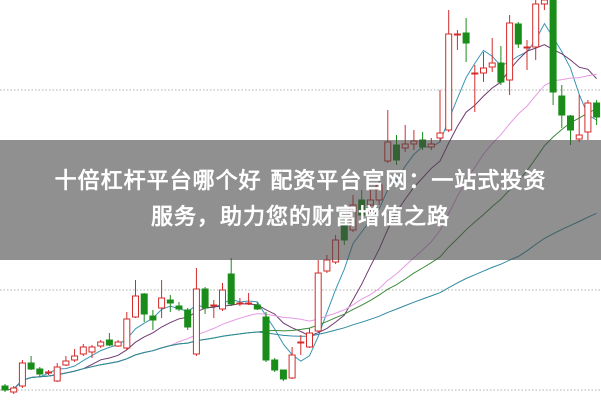  I want to click on headline-line-1: 十倍杠杆平台哪个好 配资平台官网：一站式投资, so click(300, 181).